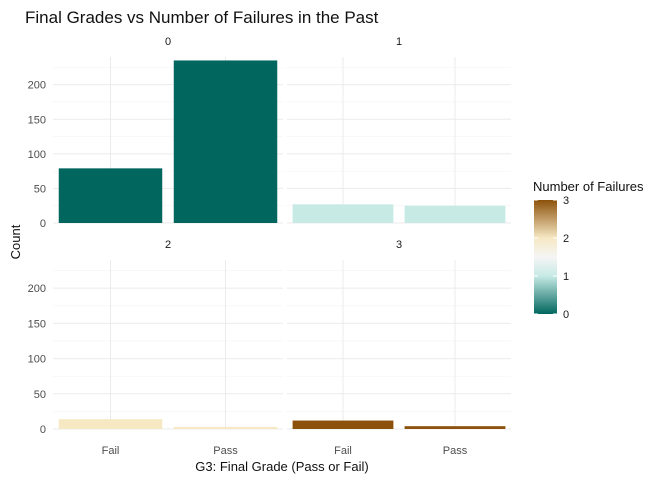  What do you see at coordinates (343, 424) in the screenshot?
I see `bar-3-fail` at bounding box center [343, 424].